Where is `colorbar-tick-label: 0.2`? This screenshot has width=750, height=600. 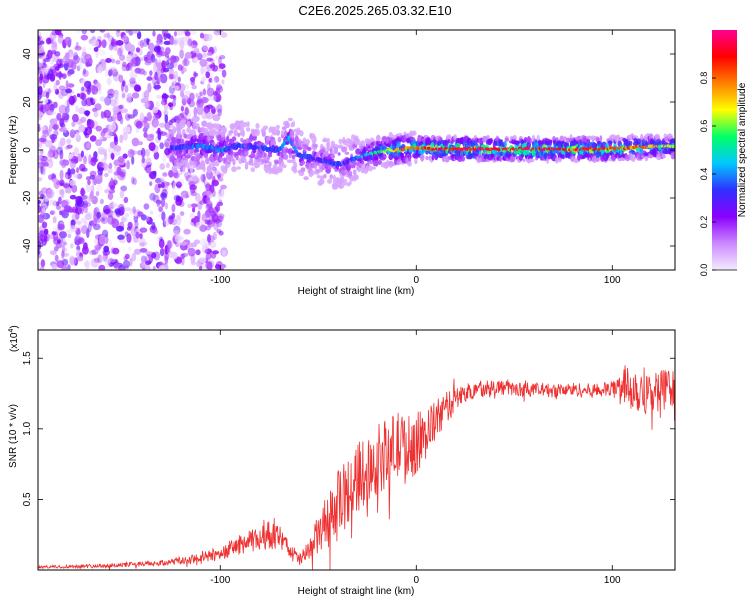 colorbar-tick-label: 0.2 is located at coordinates (704, 222).